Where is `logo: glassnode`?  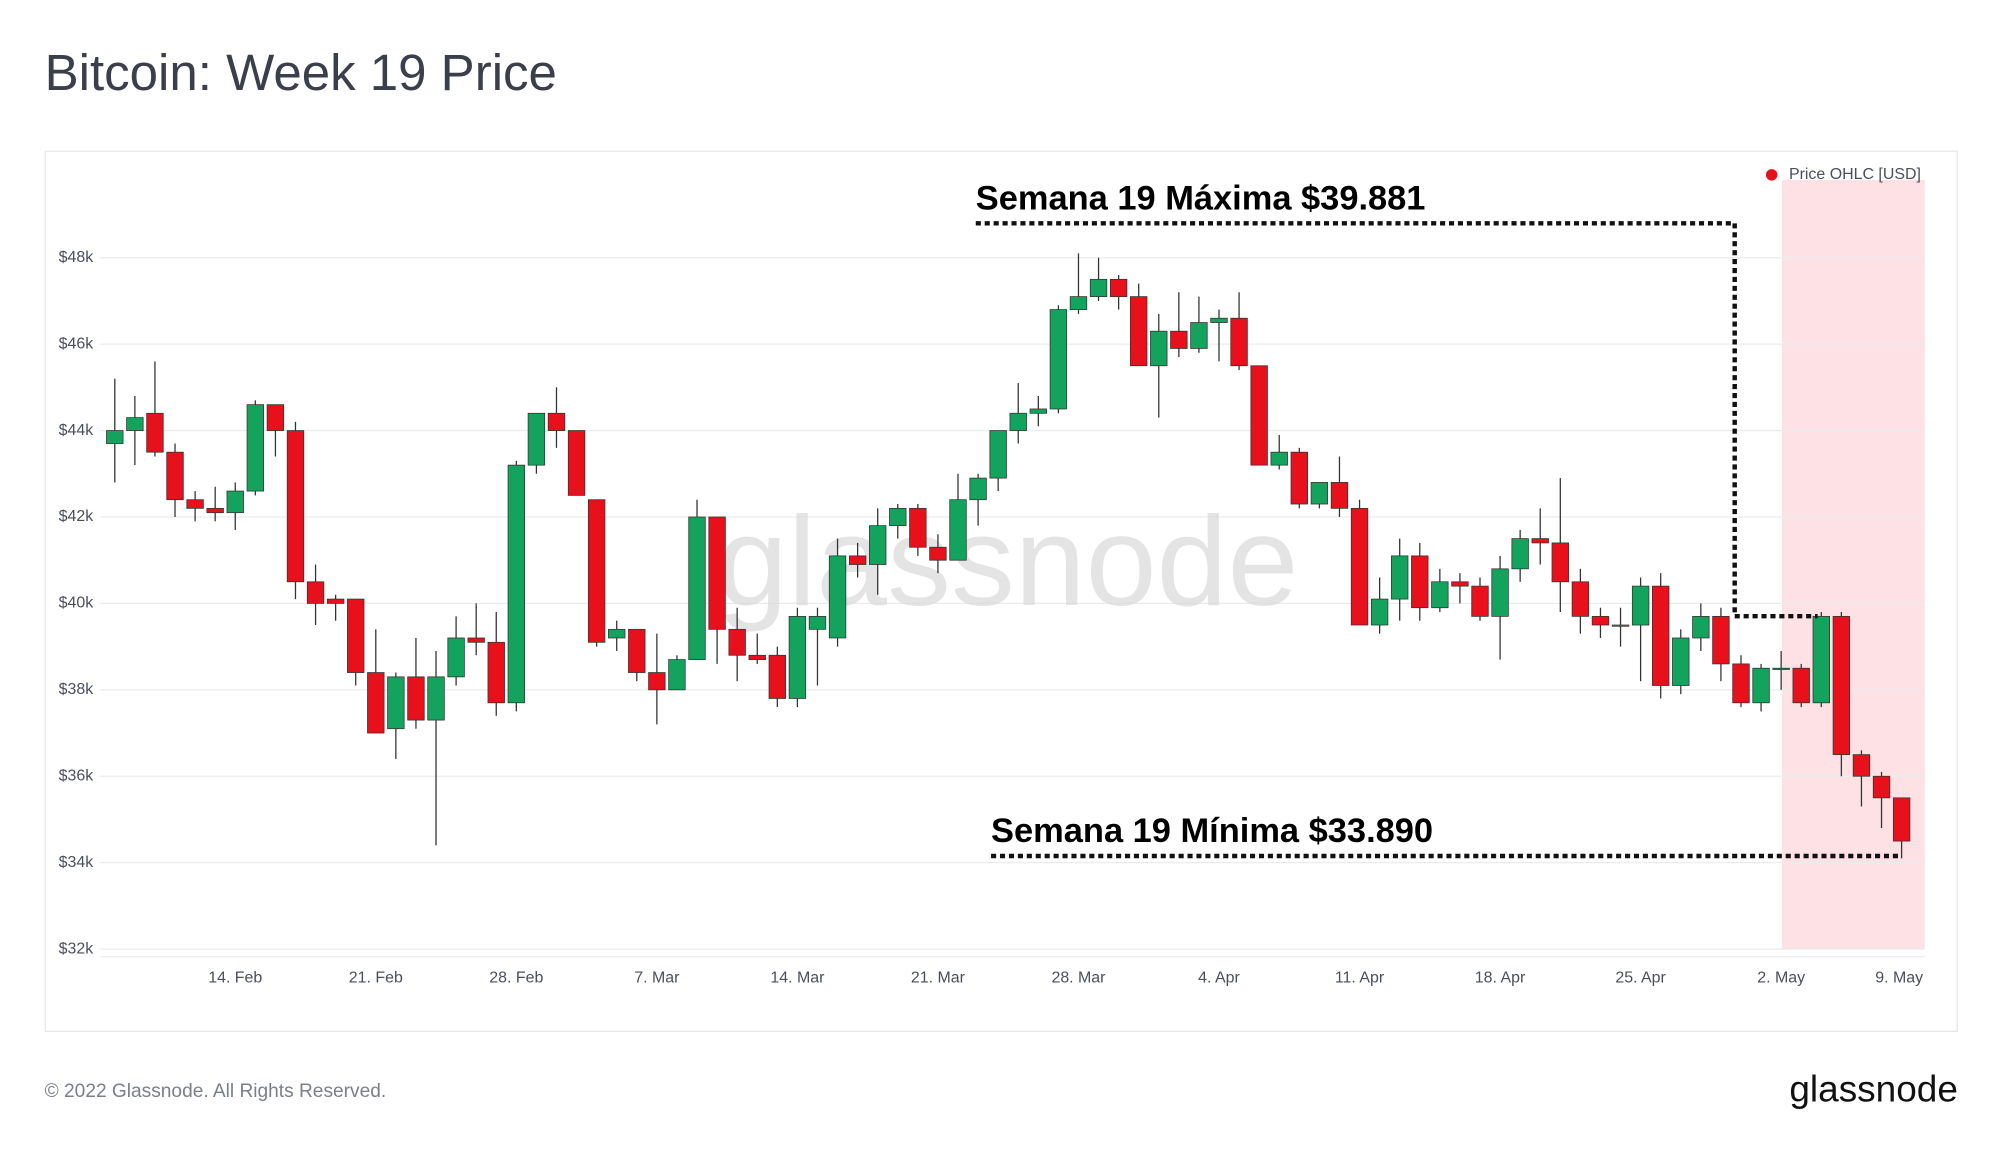 logo: glassnode is located at coordinates (1873, 1089).